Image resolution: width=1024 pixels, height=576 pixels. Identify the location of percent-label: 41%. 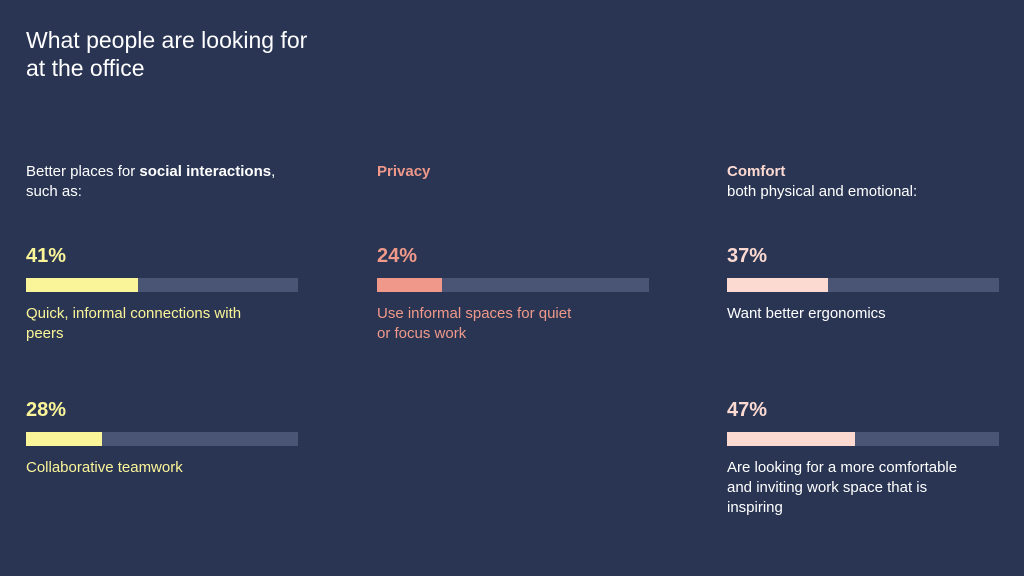
(46, 256).